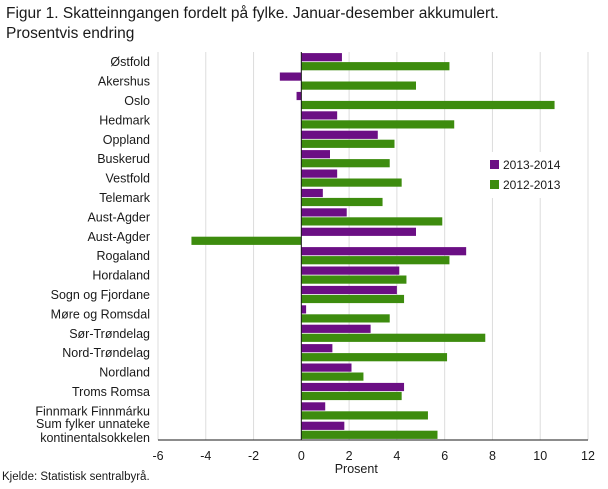 This screenshot has height=489, width=608. I want to click on category-label: Vestfold, so click(128, 179).